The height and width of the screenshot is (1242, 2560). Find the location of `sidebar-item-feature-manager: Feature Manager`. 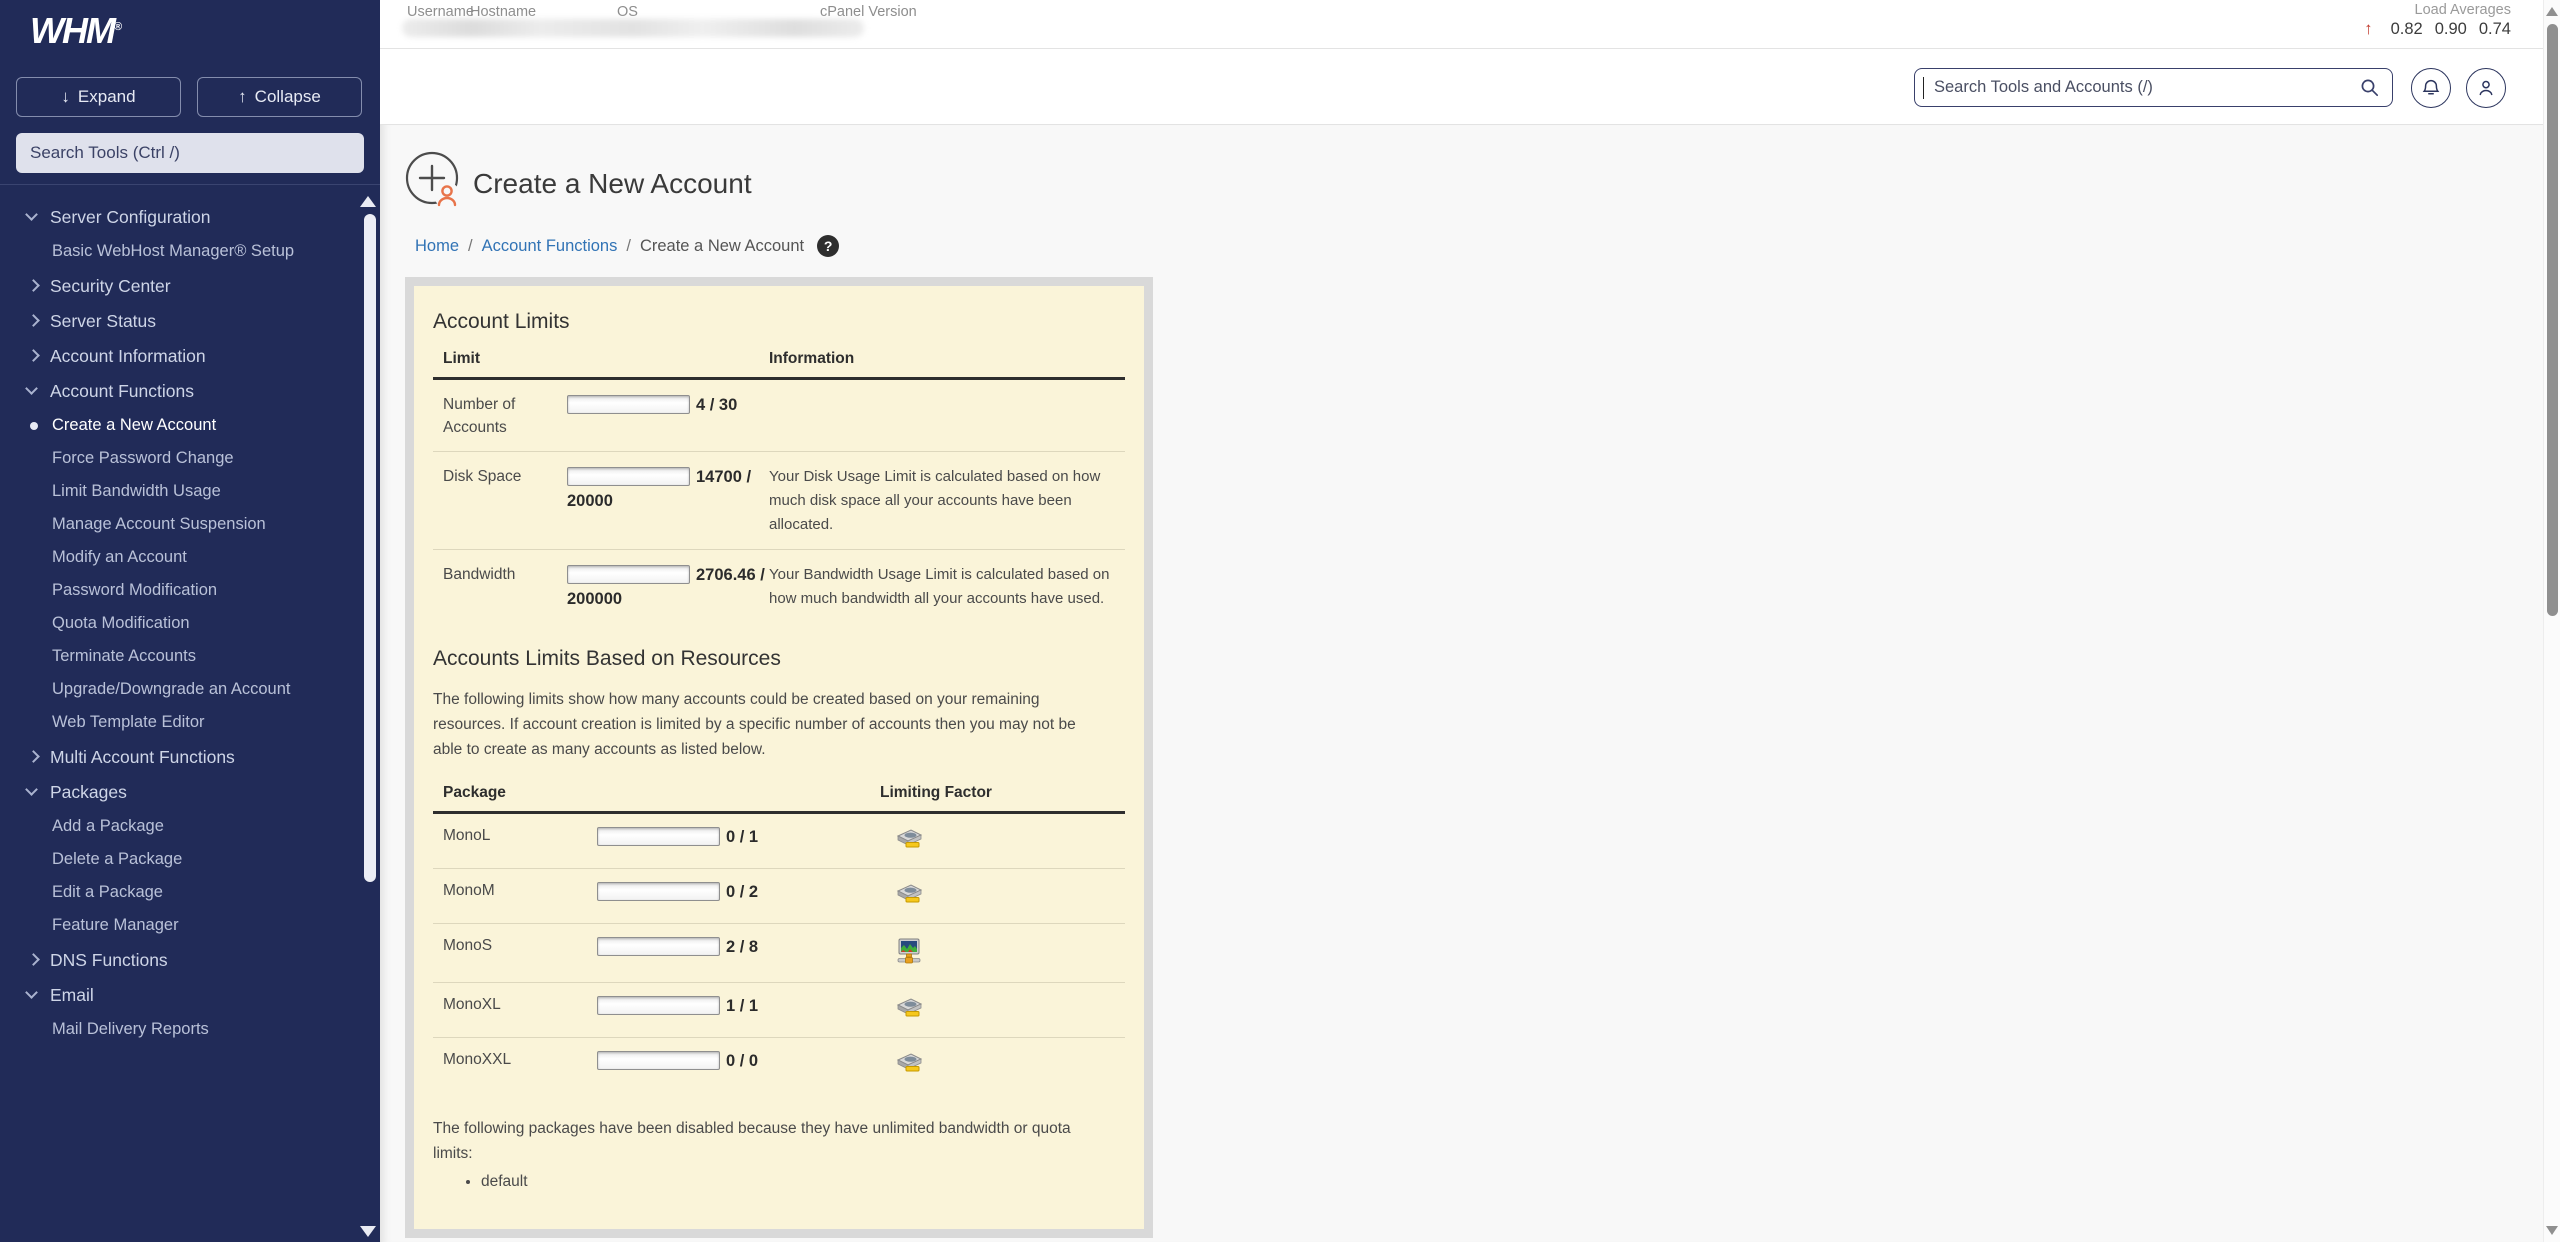

sidebar-item-feature-manager: Feature Manager is located at coordinates (115, 925).